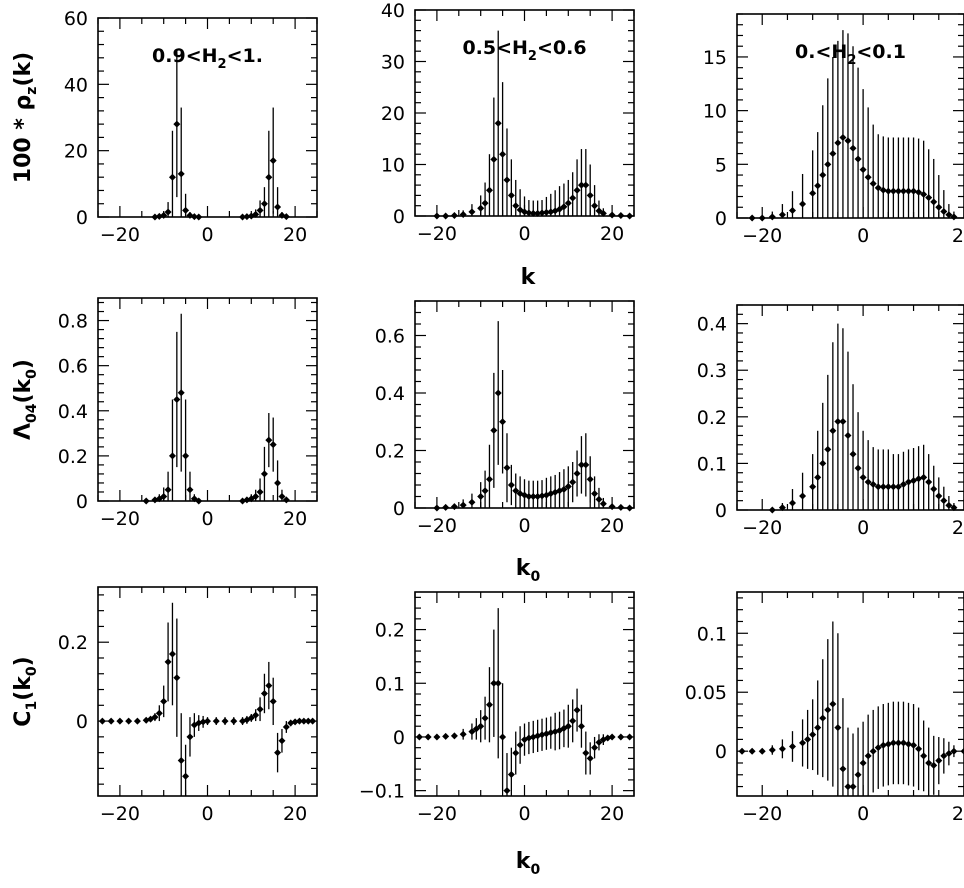 The width and height of the screenshot is (964, 888). I want to click on y-tick-label: 0.3, so click(712, 371).